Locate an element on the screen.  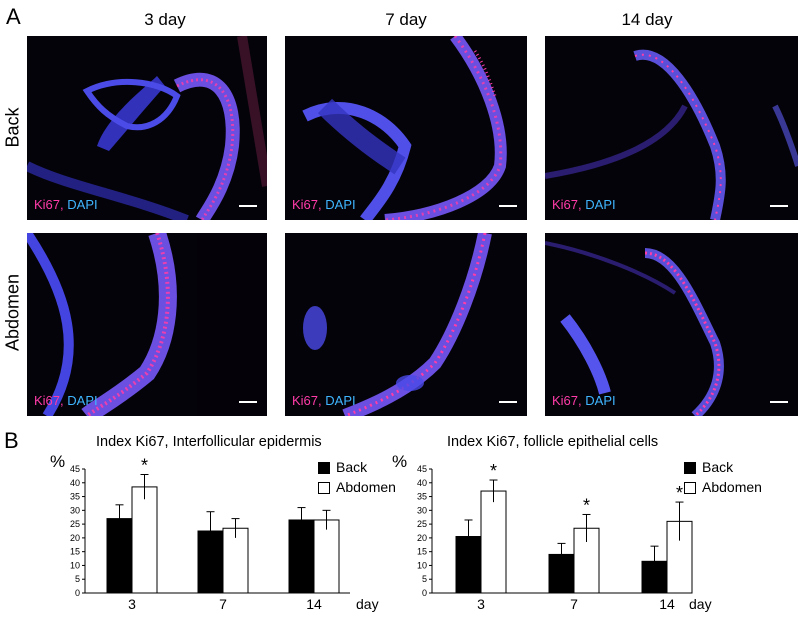
chart1-x-tick-label: 7 is located at coordinates (223, 604).